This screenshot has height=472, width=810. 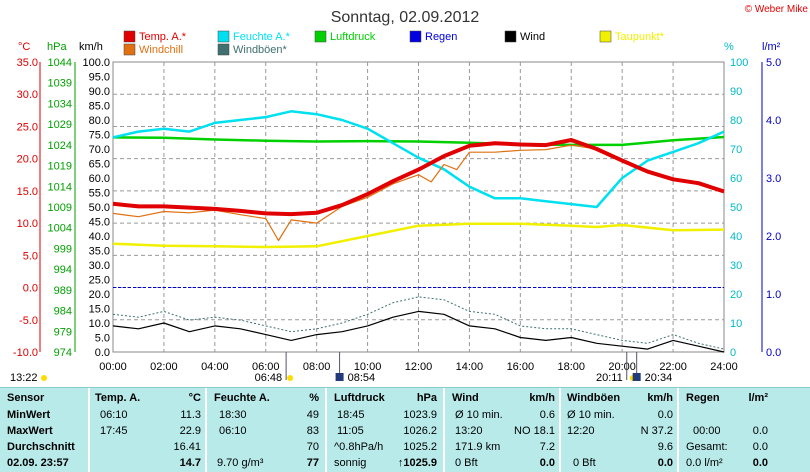 What do you see at coordinates (163, 37) in the screenshot?
I see `legend-label: Temp. A.*` at bounding box center [163, 37].